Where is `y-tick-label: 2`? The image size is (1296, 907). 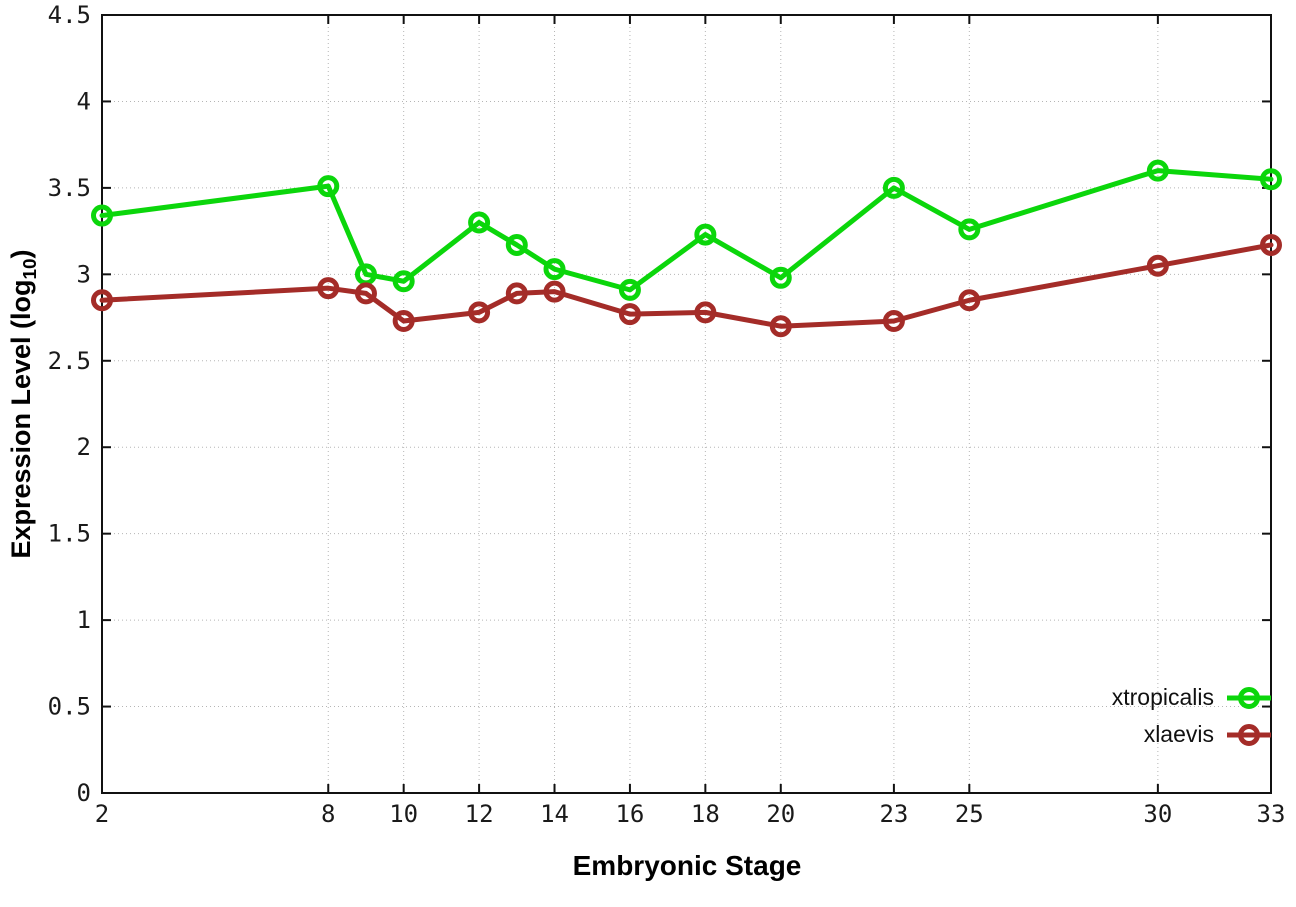 y-tick-label: 2 is located at coordinates (84, 447).